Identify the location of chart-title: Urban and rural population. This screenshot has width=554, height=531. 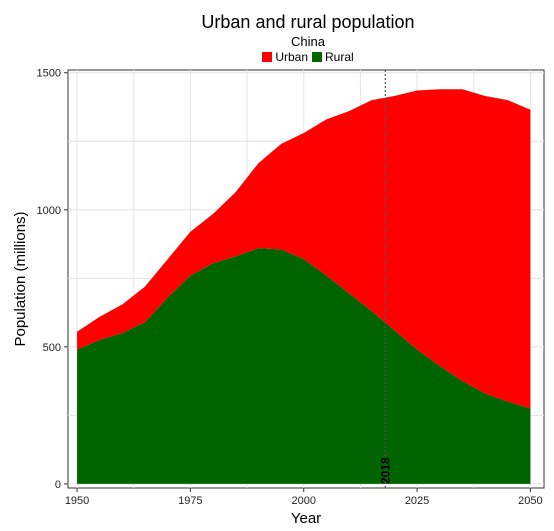
(308, 22).